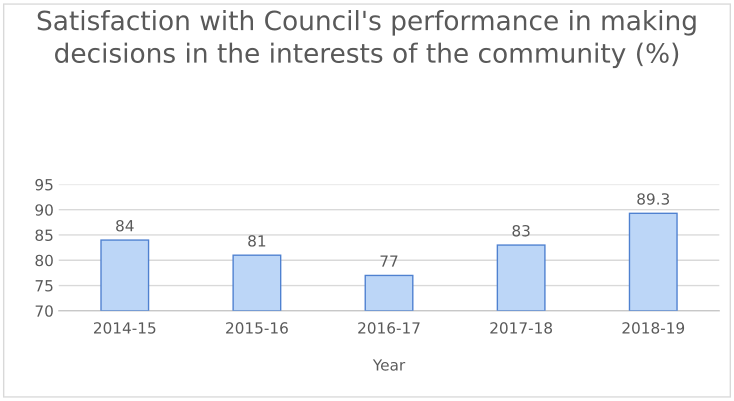 This screenshot has width=734, height=401. What do you see at coordinates (257, 328) in the screenshot?
I see `x-tick-label: 2015-16` at bounding box center [257, 328].